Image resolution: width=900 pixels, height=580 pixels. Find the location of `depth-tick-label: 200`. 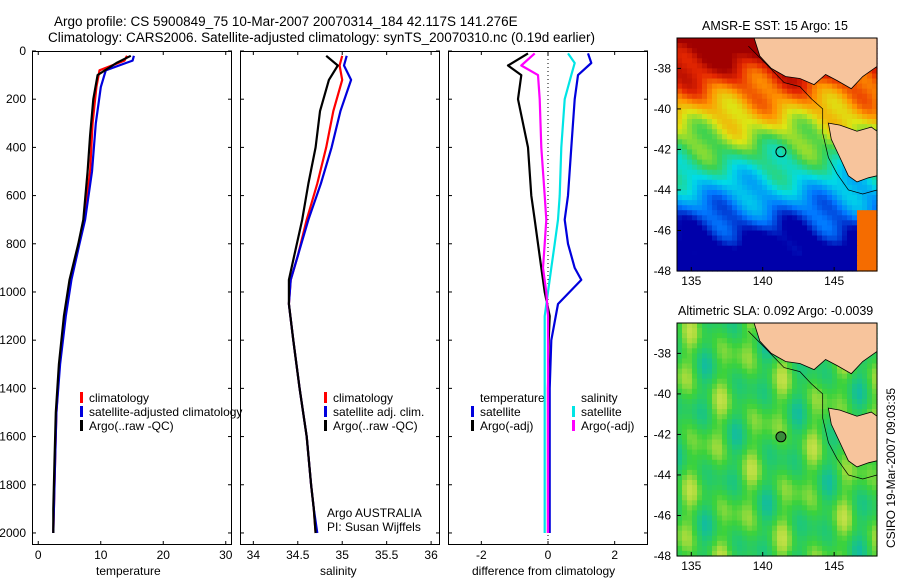

depth-tick-label: 200 is located at coordinates (16, 99).